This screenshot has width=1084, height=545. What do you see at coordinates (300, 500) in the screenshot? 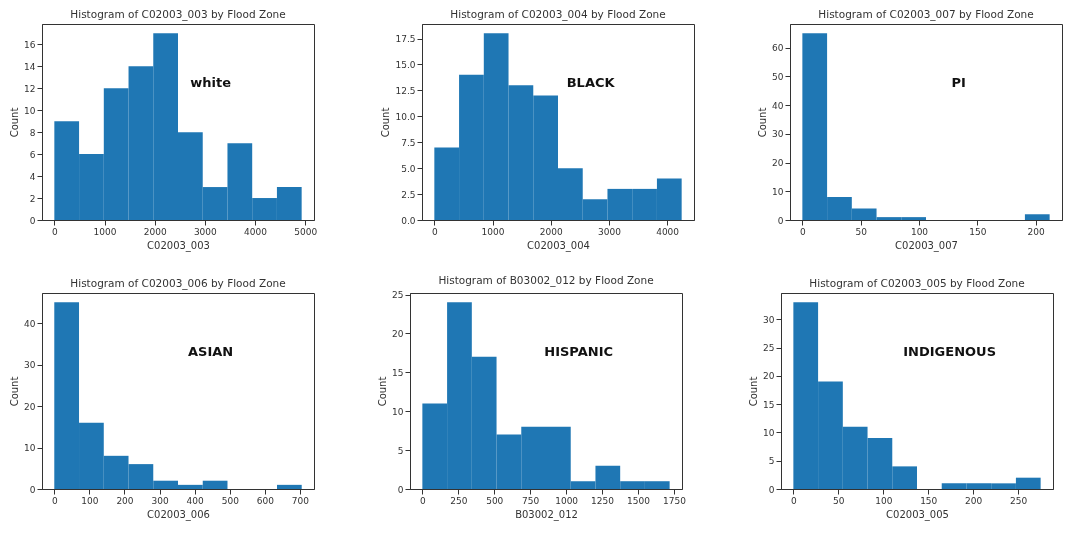
I see `x-tick-label: 700` at bounding box center [300, 500].